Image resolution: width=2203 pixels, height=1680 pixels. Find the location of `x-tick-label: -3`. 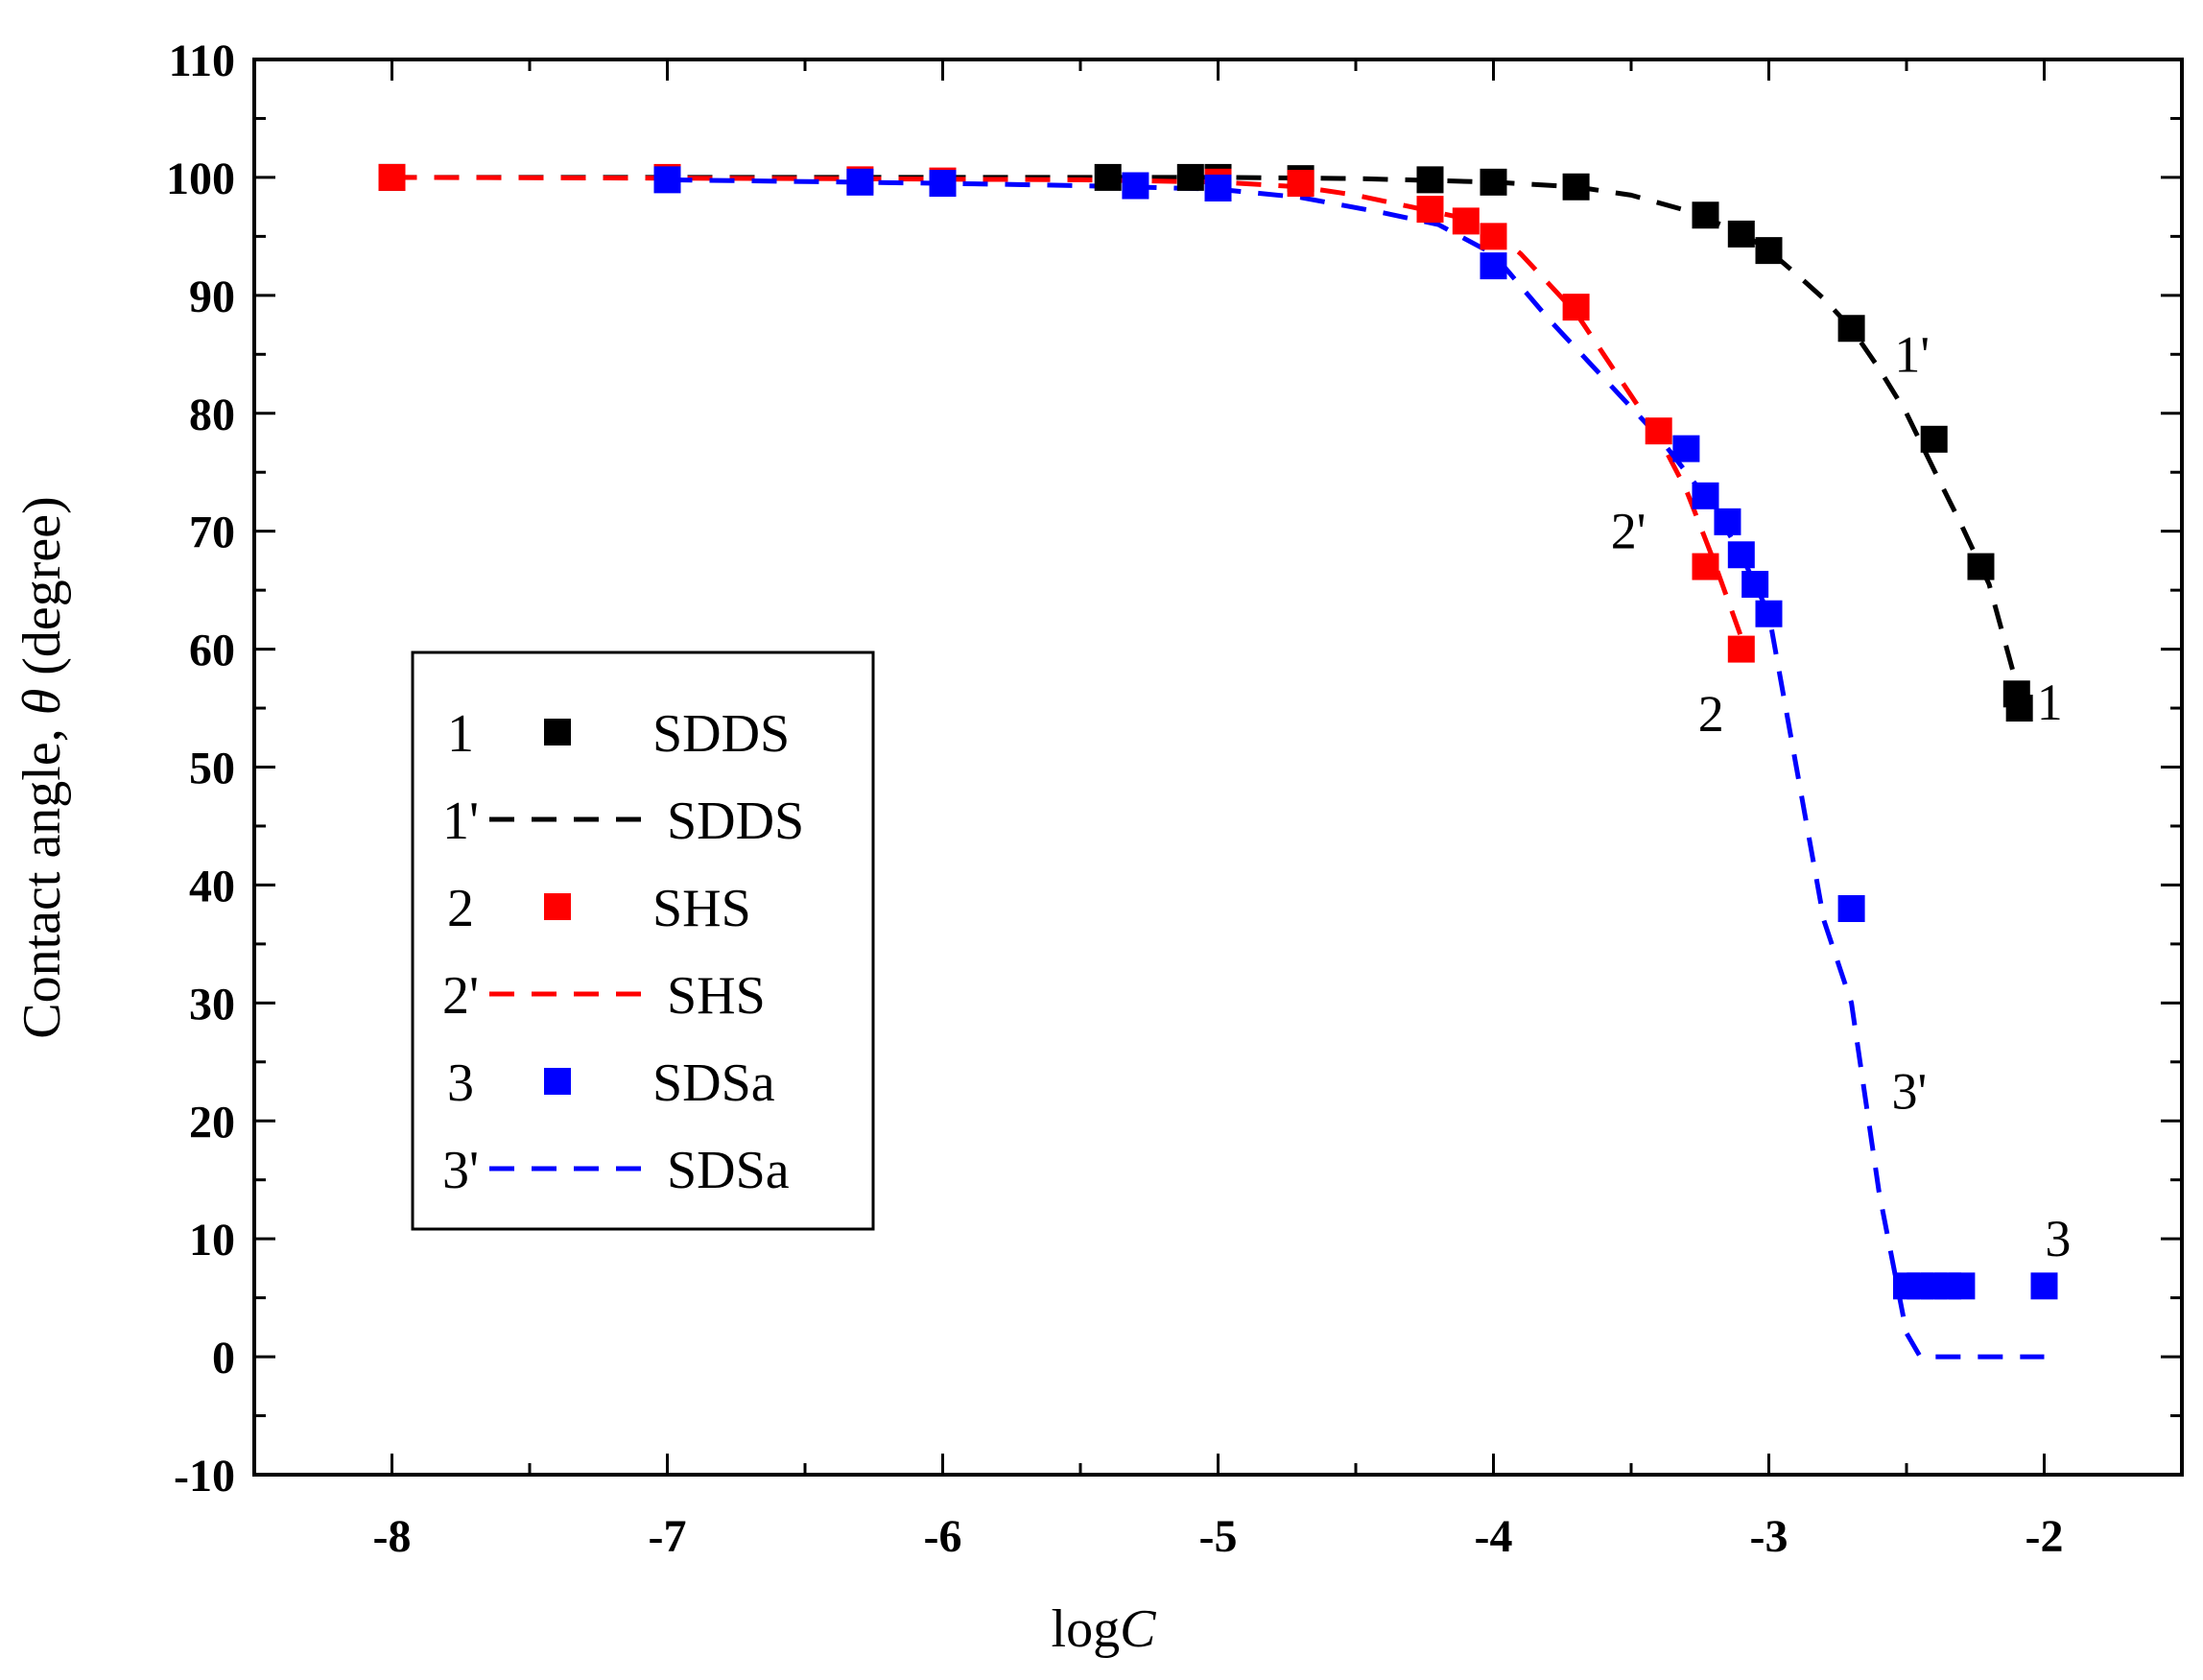

x-tick-label: -3 is located at coordinates (1769, 1536).